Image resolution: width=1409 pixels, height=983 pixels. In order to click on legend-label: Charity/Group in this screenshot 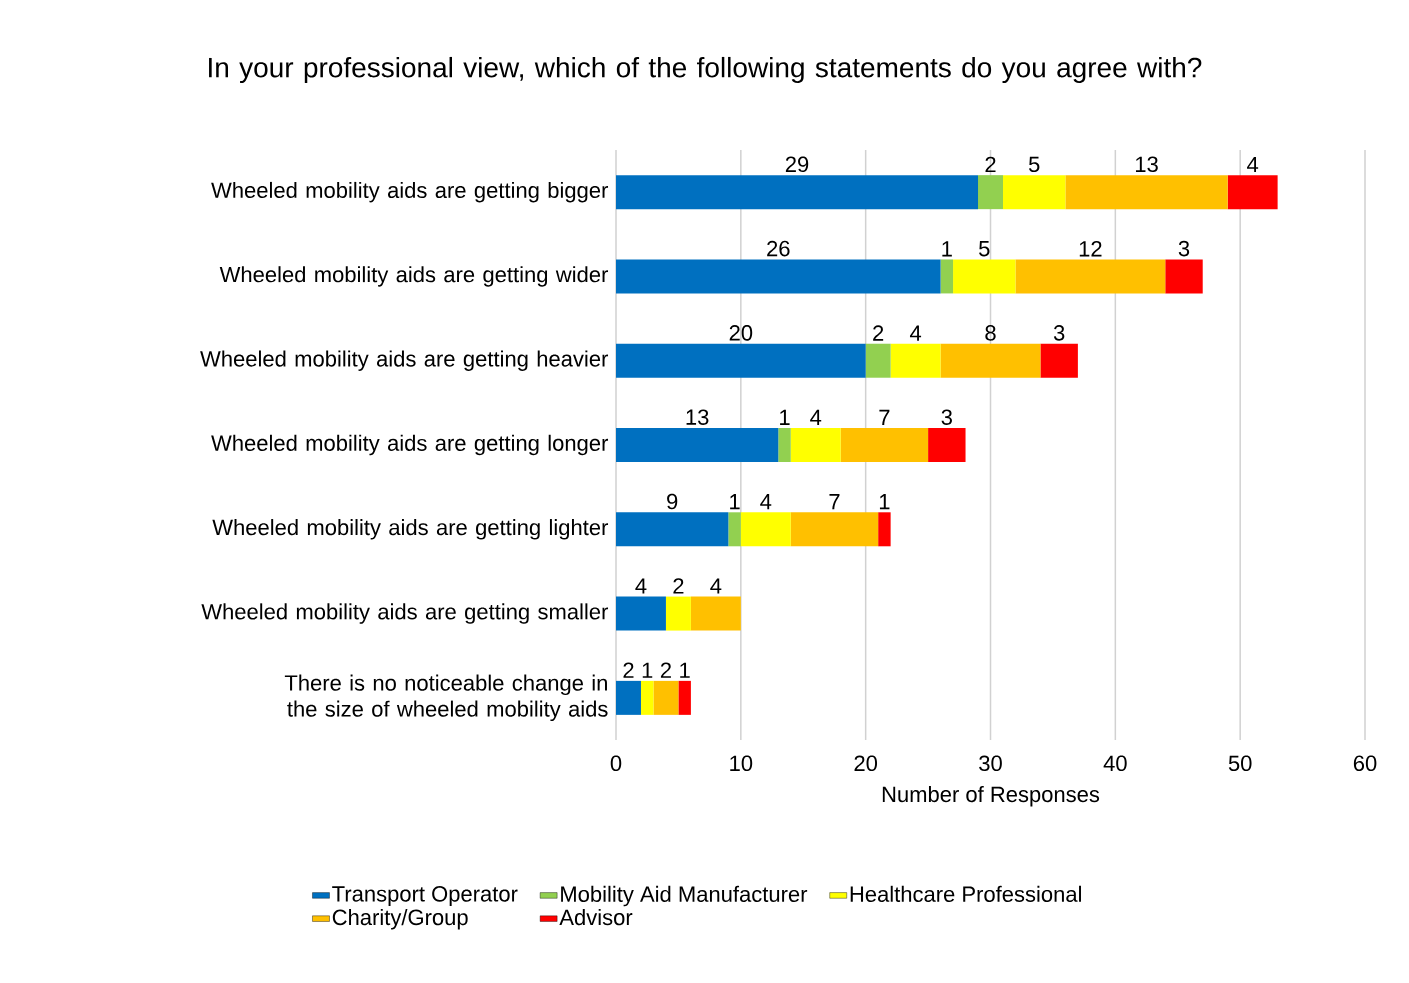, I will do `click(400, 919)`.